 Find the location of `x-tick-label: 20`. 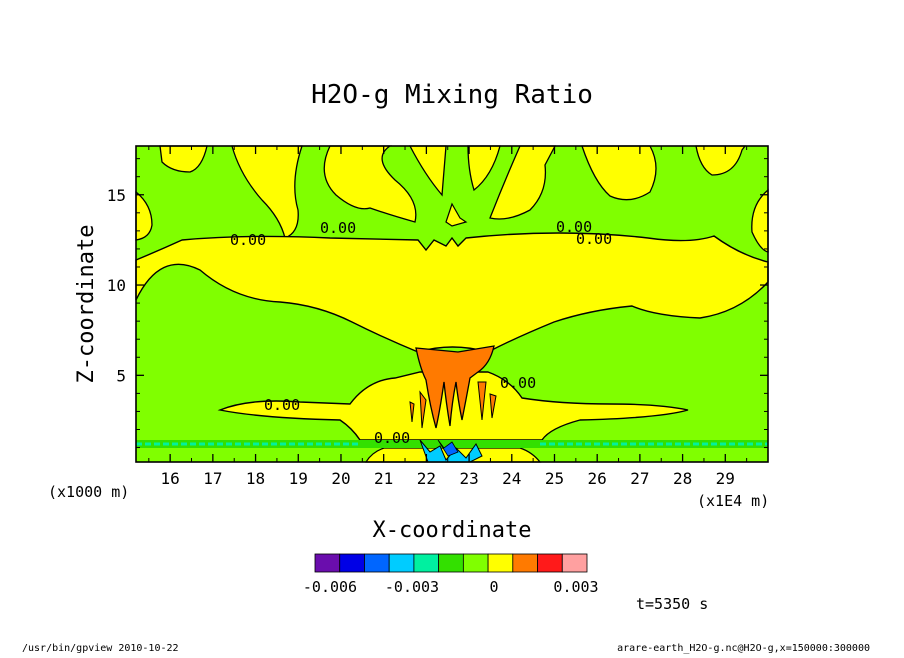

x-tick-label: 20 is located at coordinates (340, 478).